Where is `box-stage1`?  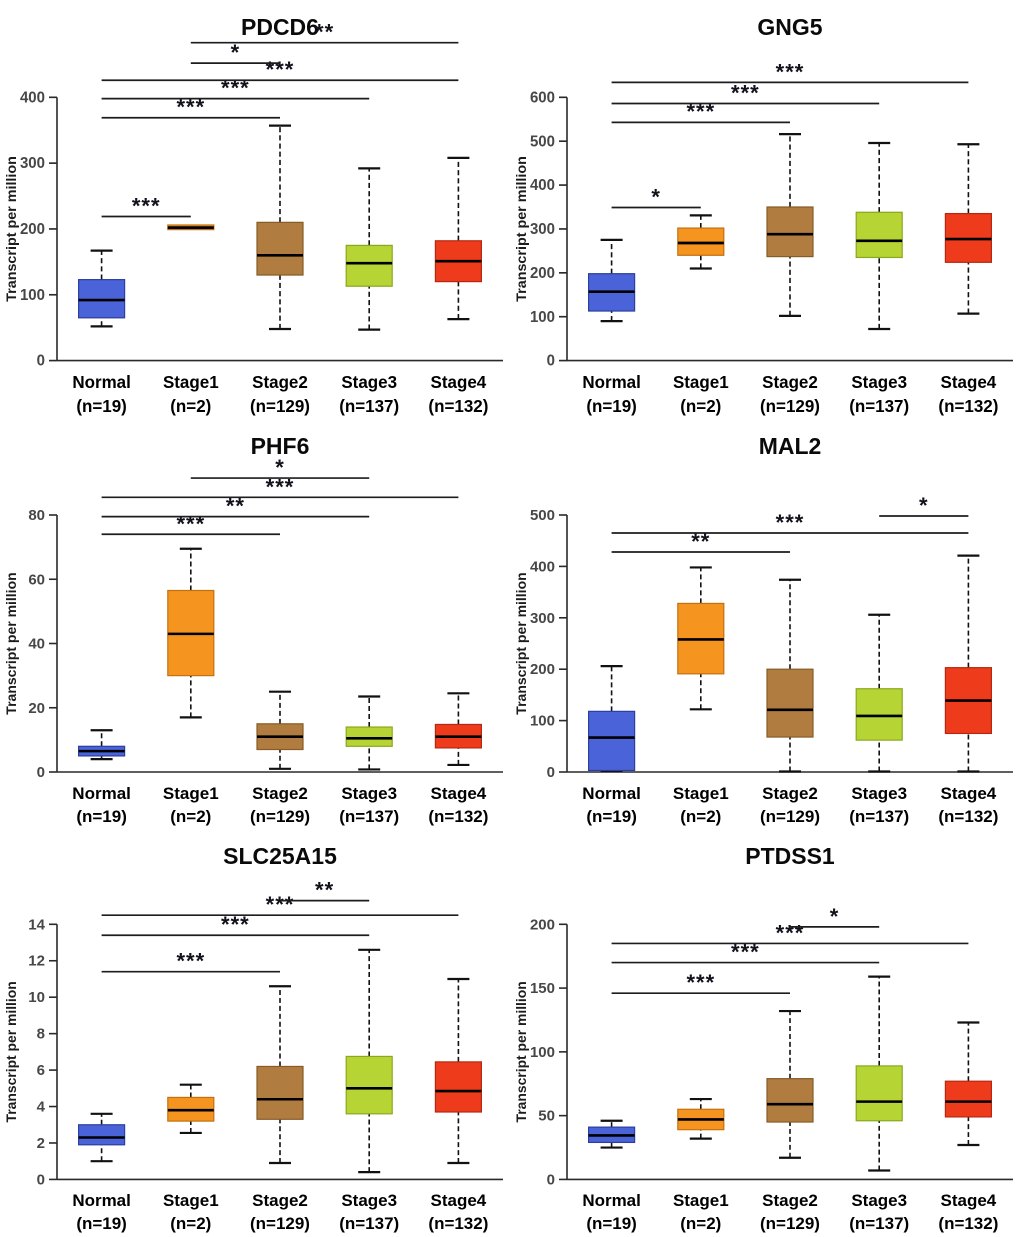 box-stage1 is located at coordinates (191, 1109).